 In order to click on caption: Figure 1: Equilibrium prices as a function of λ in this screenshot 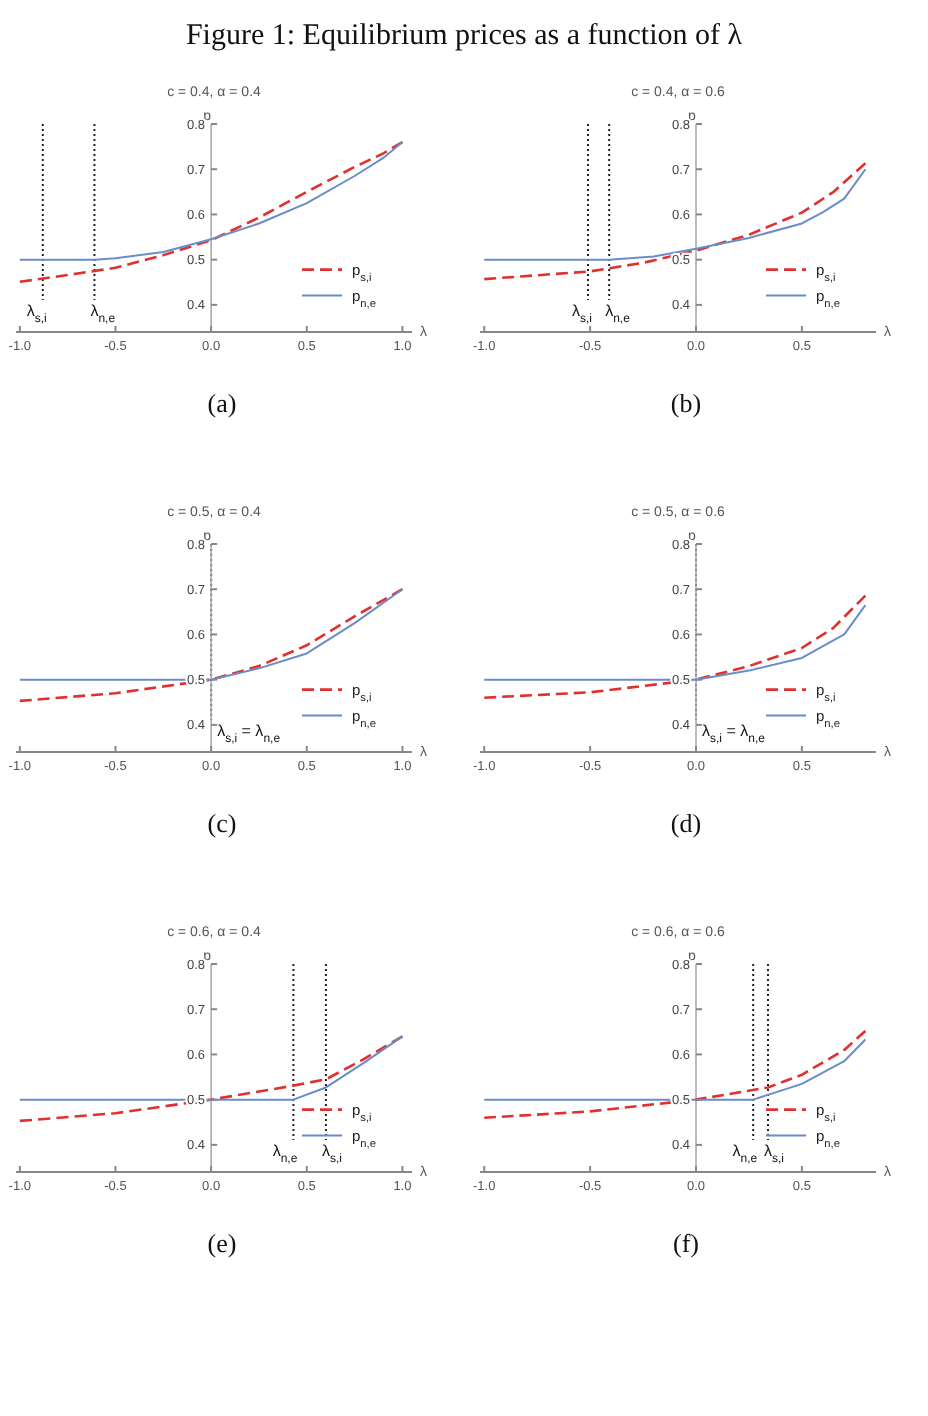, I will do `click(464, 36)`.